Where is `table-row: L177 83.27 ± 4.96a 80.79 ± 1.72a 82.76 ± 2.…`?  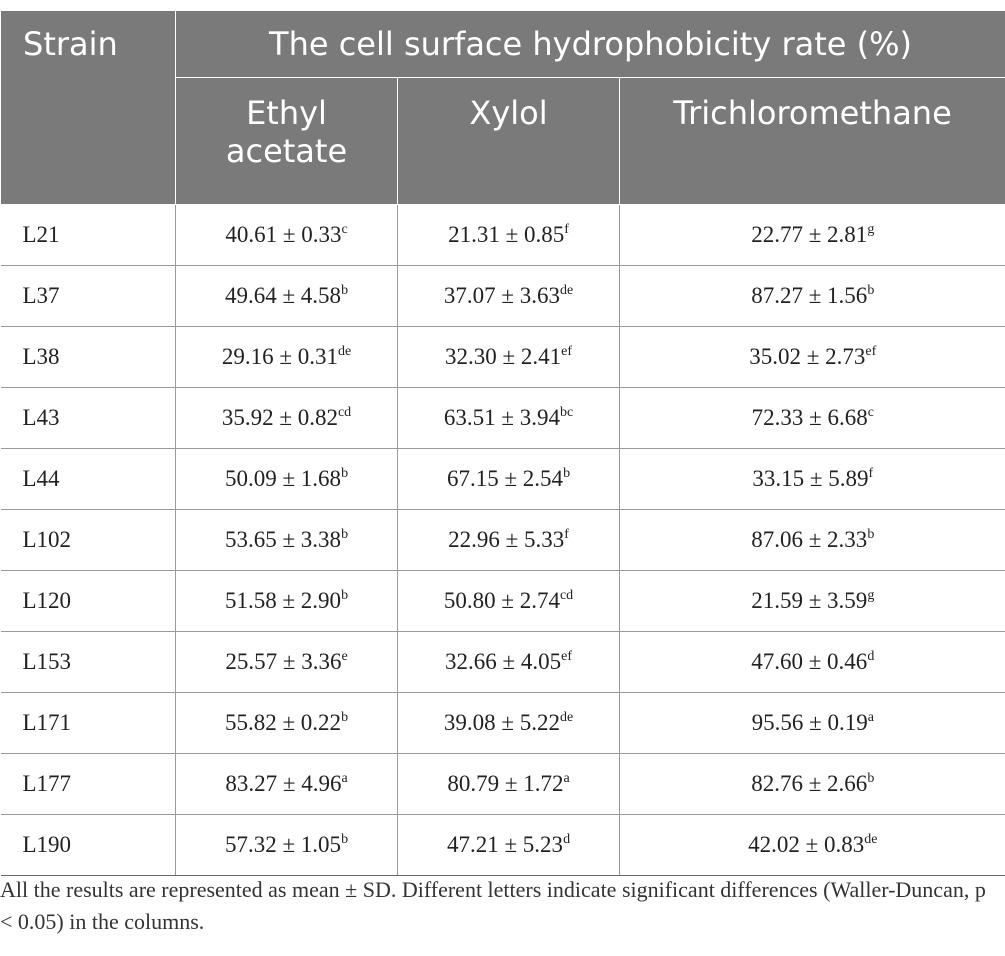
table-row: L177 83.27 ± 4.96a 80.79 ± 1.72a 82.76 ± 2.… is located at coordinates (502, 784).